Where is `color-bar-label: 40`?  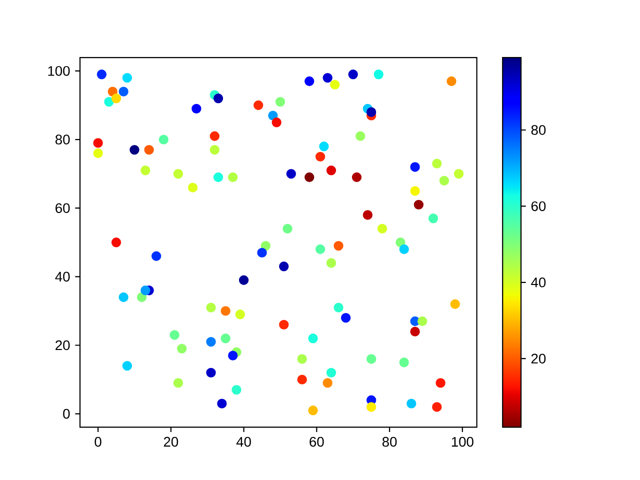
color-bar-label: 40 is located at coordinates (538, 283).